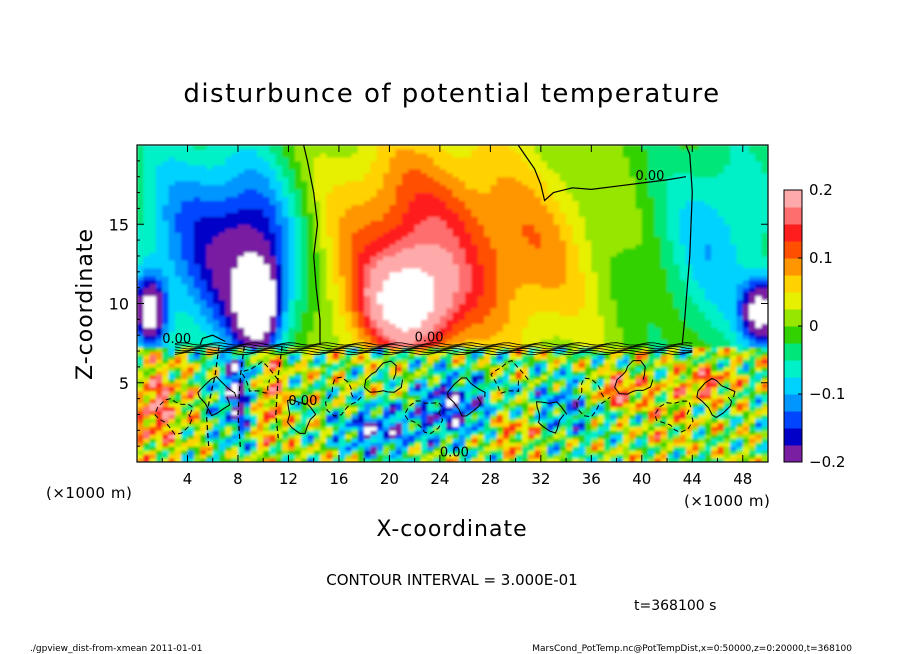  What do you see at coordinates (451, 580) in the screenshot?
I see `contour-interval-text: CONTOUR INTERVAL = 3.000E-01` at bounding box center [451, 580].